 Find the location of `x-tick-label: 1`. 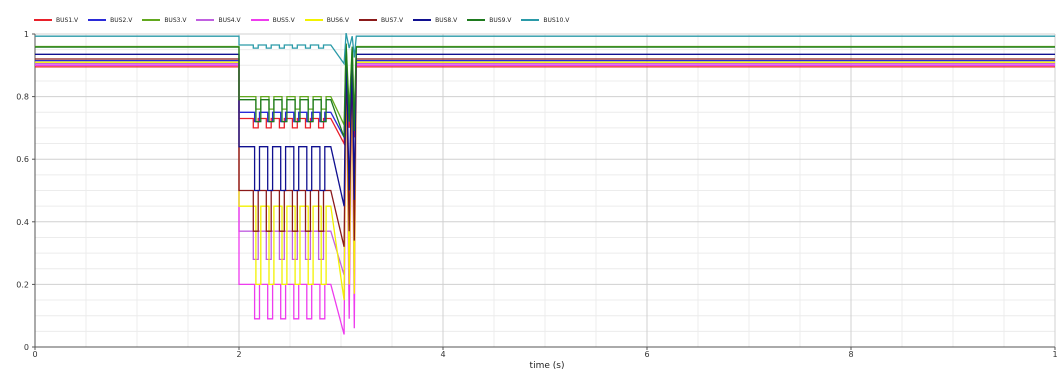

x-tick-label: 1 is located at coordinates (1054, 354).